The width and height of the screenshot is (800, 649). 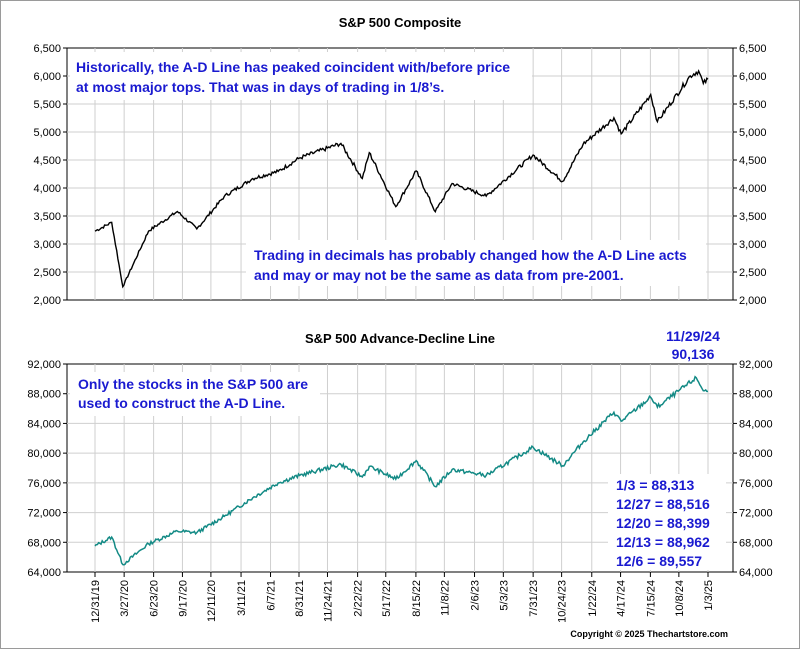 What do you see at coordinates (47, 245) in the screenshot?
I see `sp500-left-tick-label: 3,000` at bounding box center [47, 245].